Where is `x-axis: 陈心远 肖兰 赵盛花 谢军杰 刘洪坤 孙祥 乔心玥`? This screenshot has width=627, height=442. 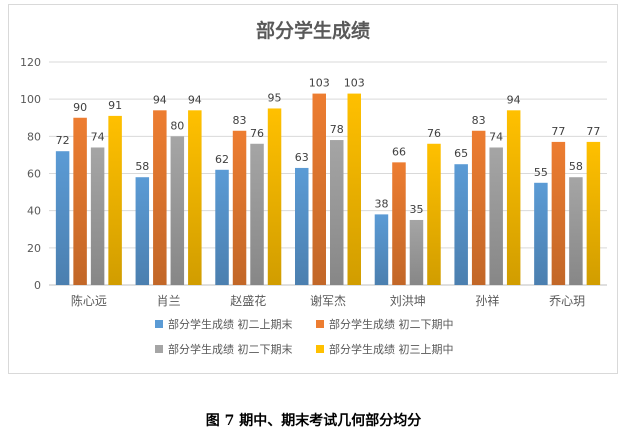
x-axis: 陈心远 肖兰 赵盛花 谢军杰 刘洪坤 孙祥 乔心玥 is located at coordinates (328, 300).